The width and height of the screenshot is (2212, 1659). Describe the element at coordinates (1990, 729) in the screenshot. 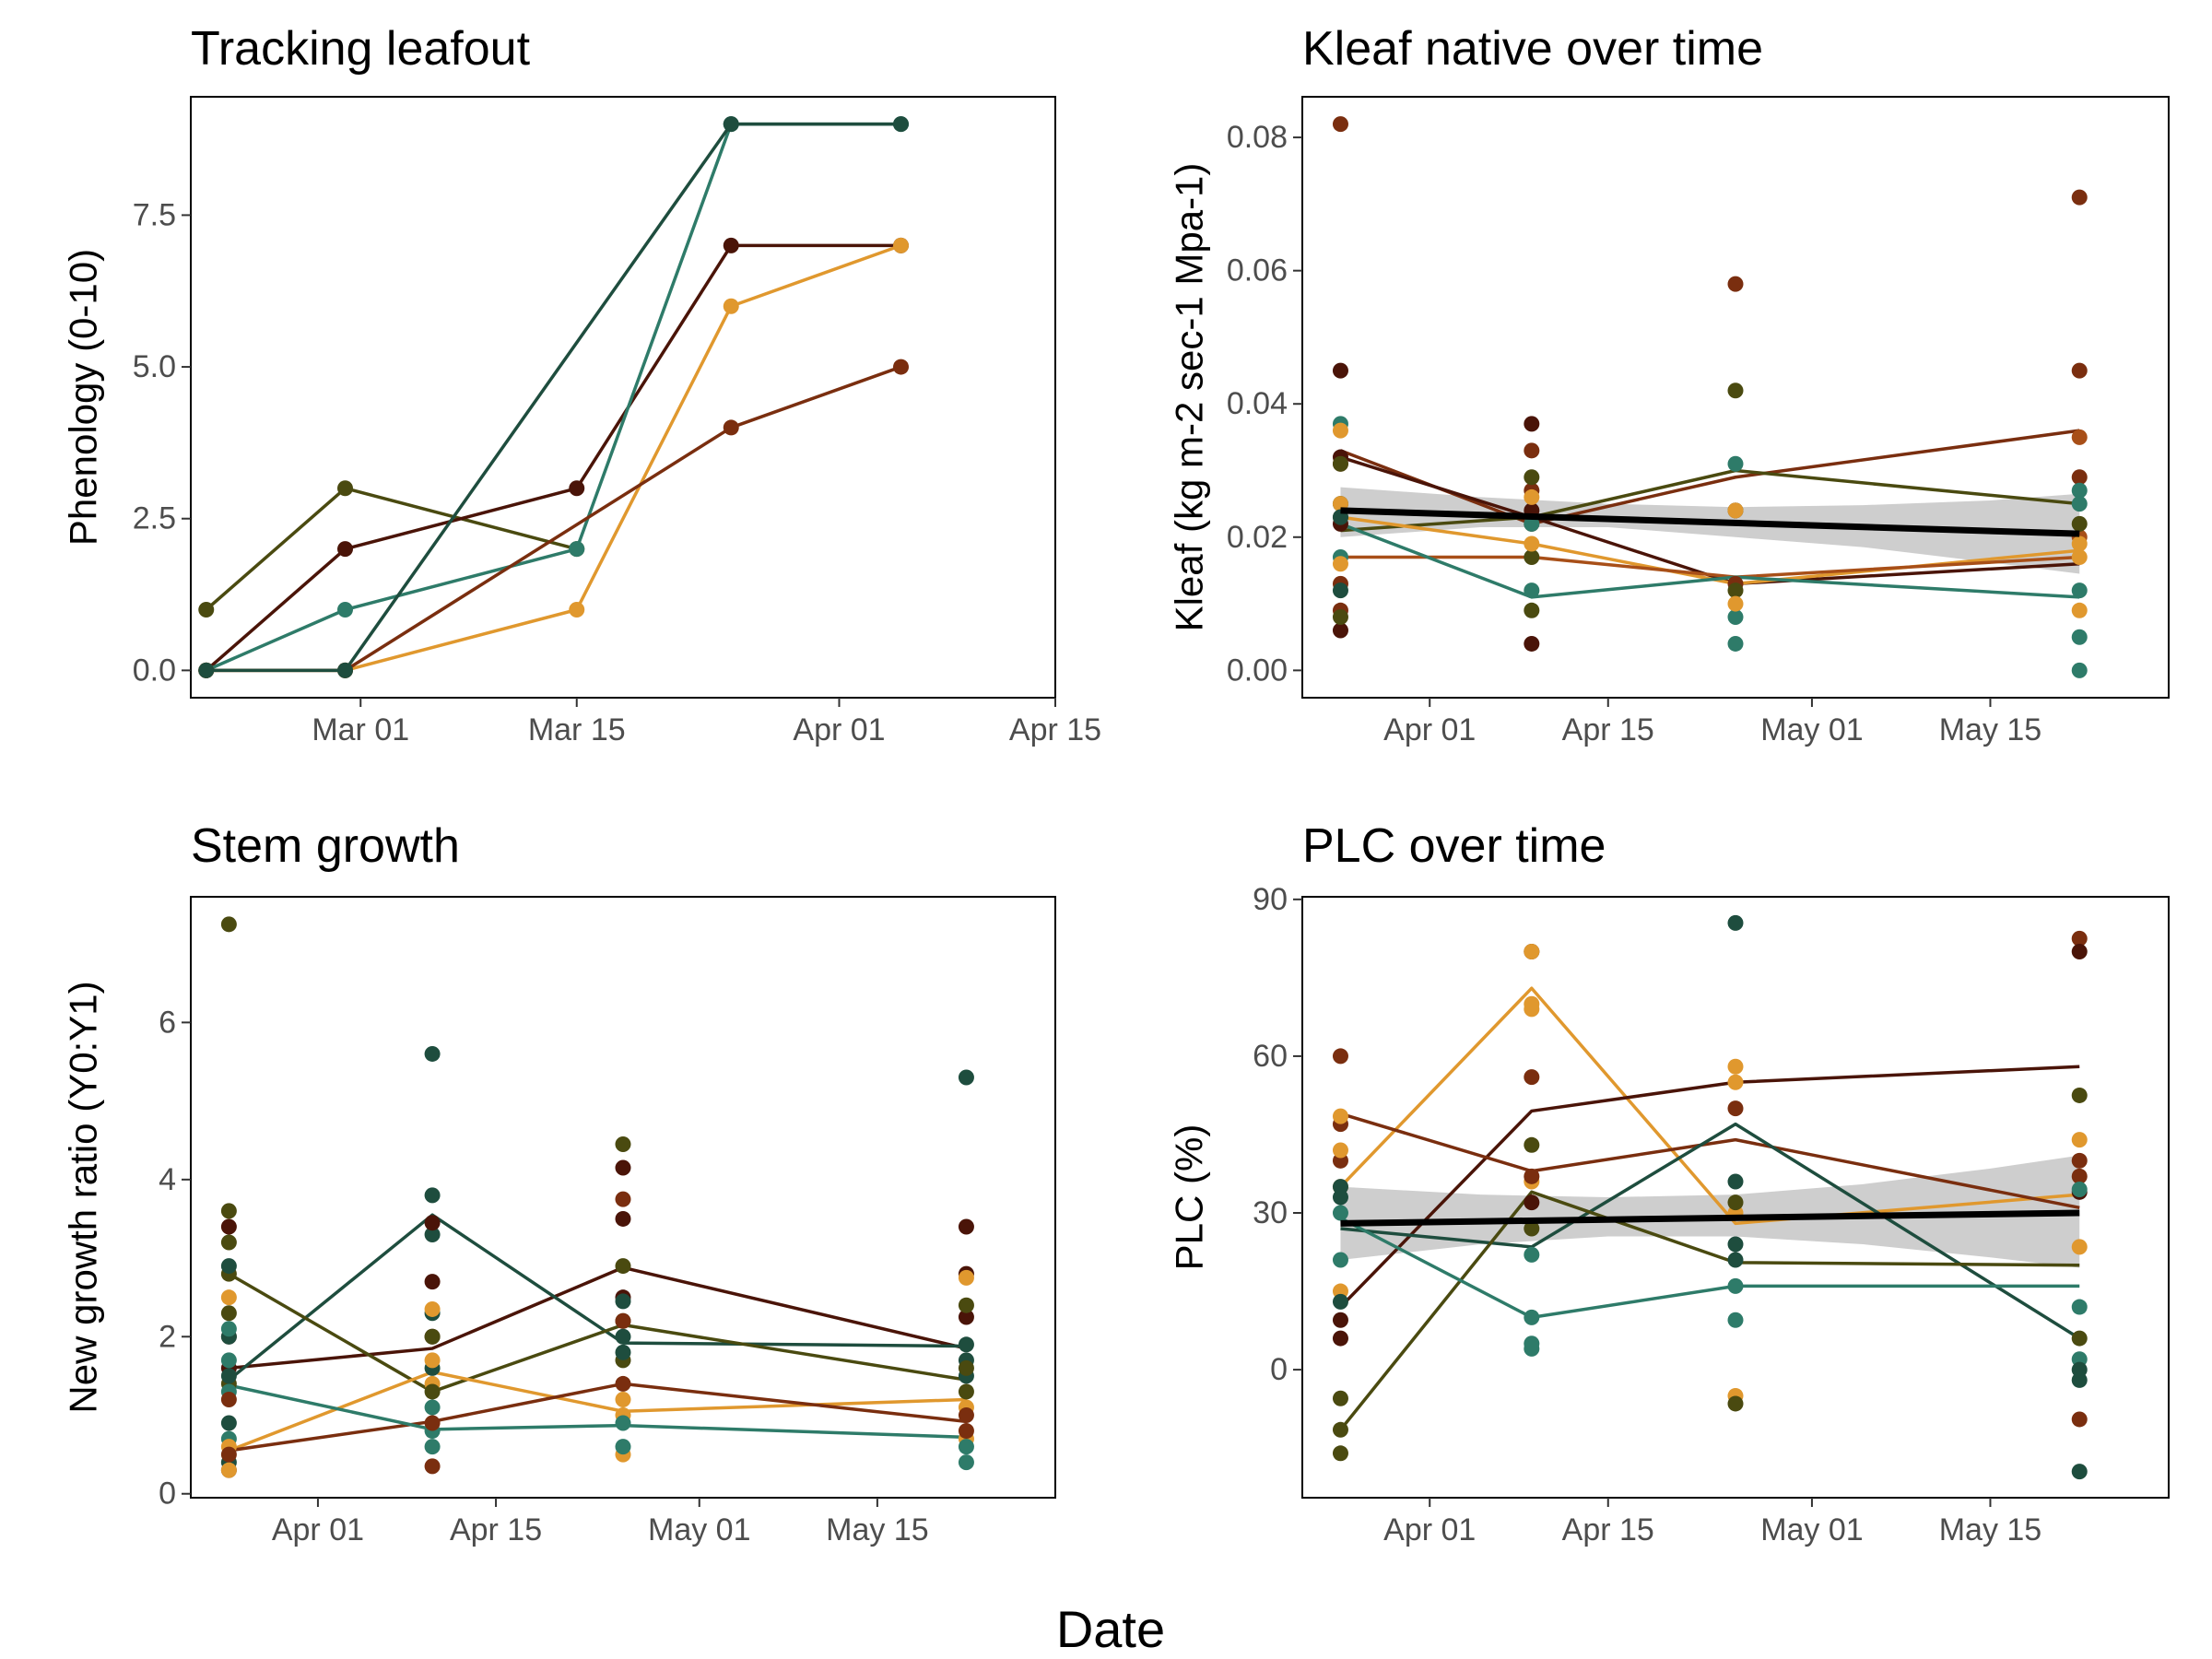

I see `x-tick-label: May 15` at that location.